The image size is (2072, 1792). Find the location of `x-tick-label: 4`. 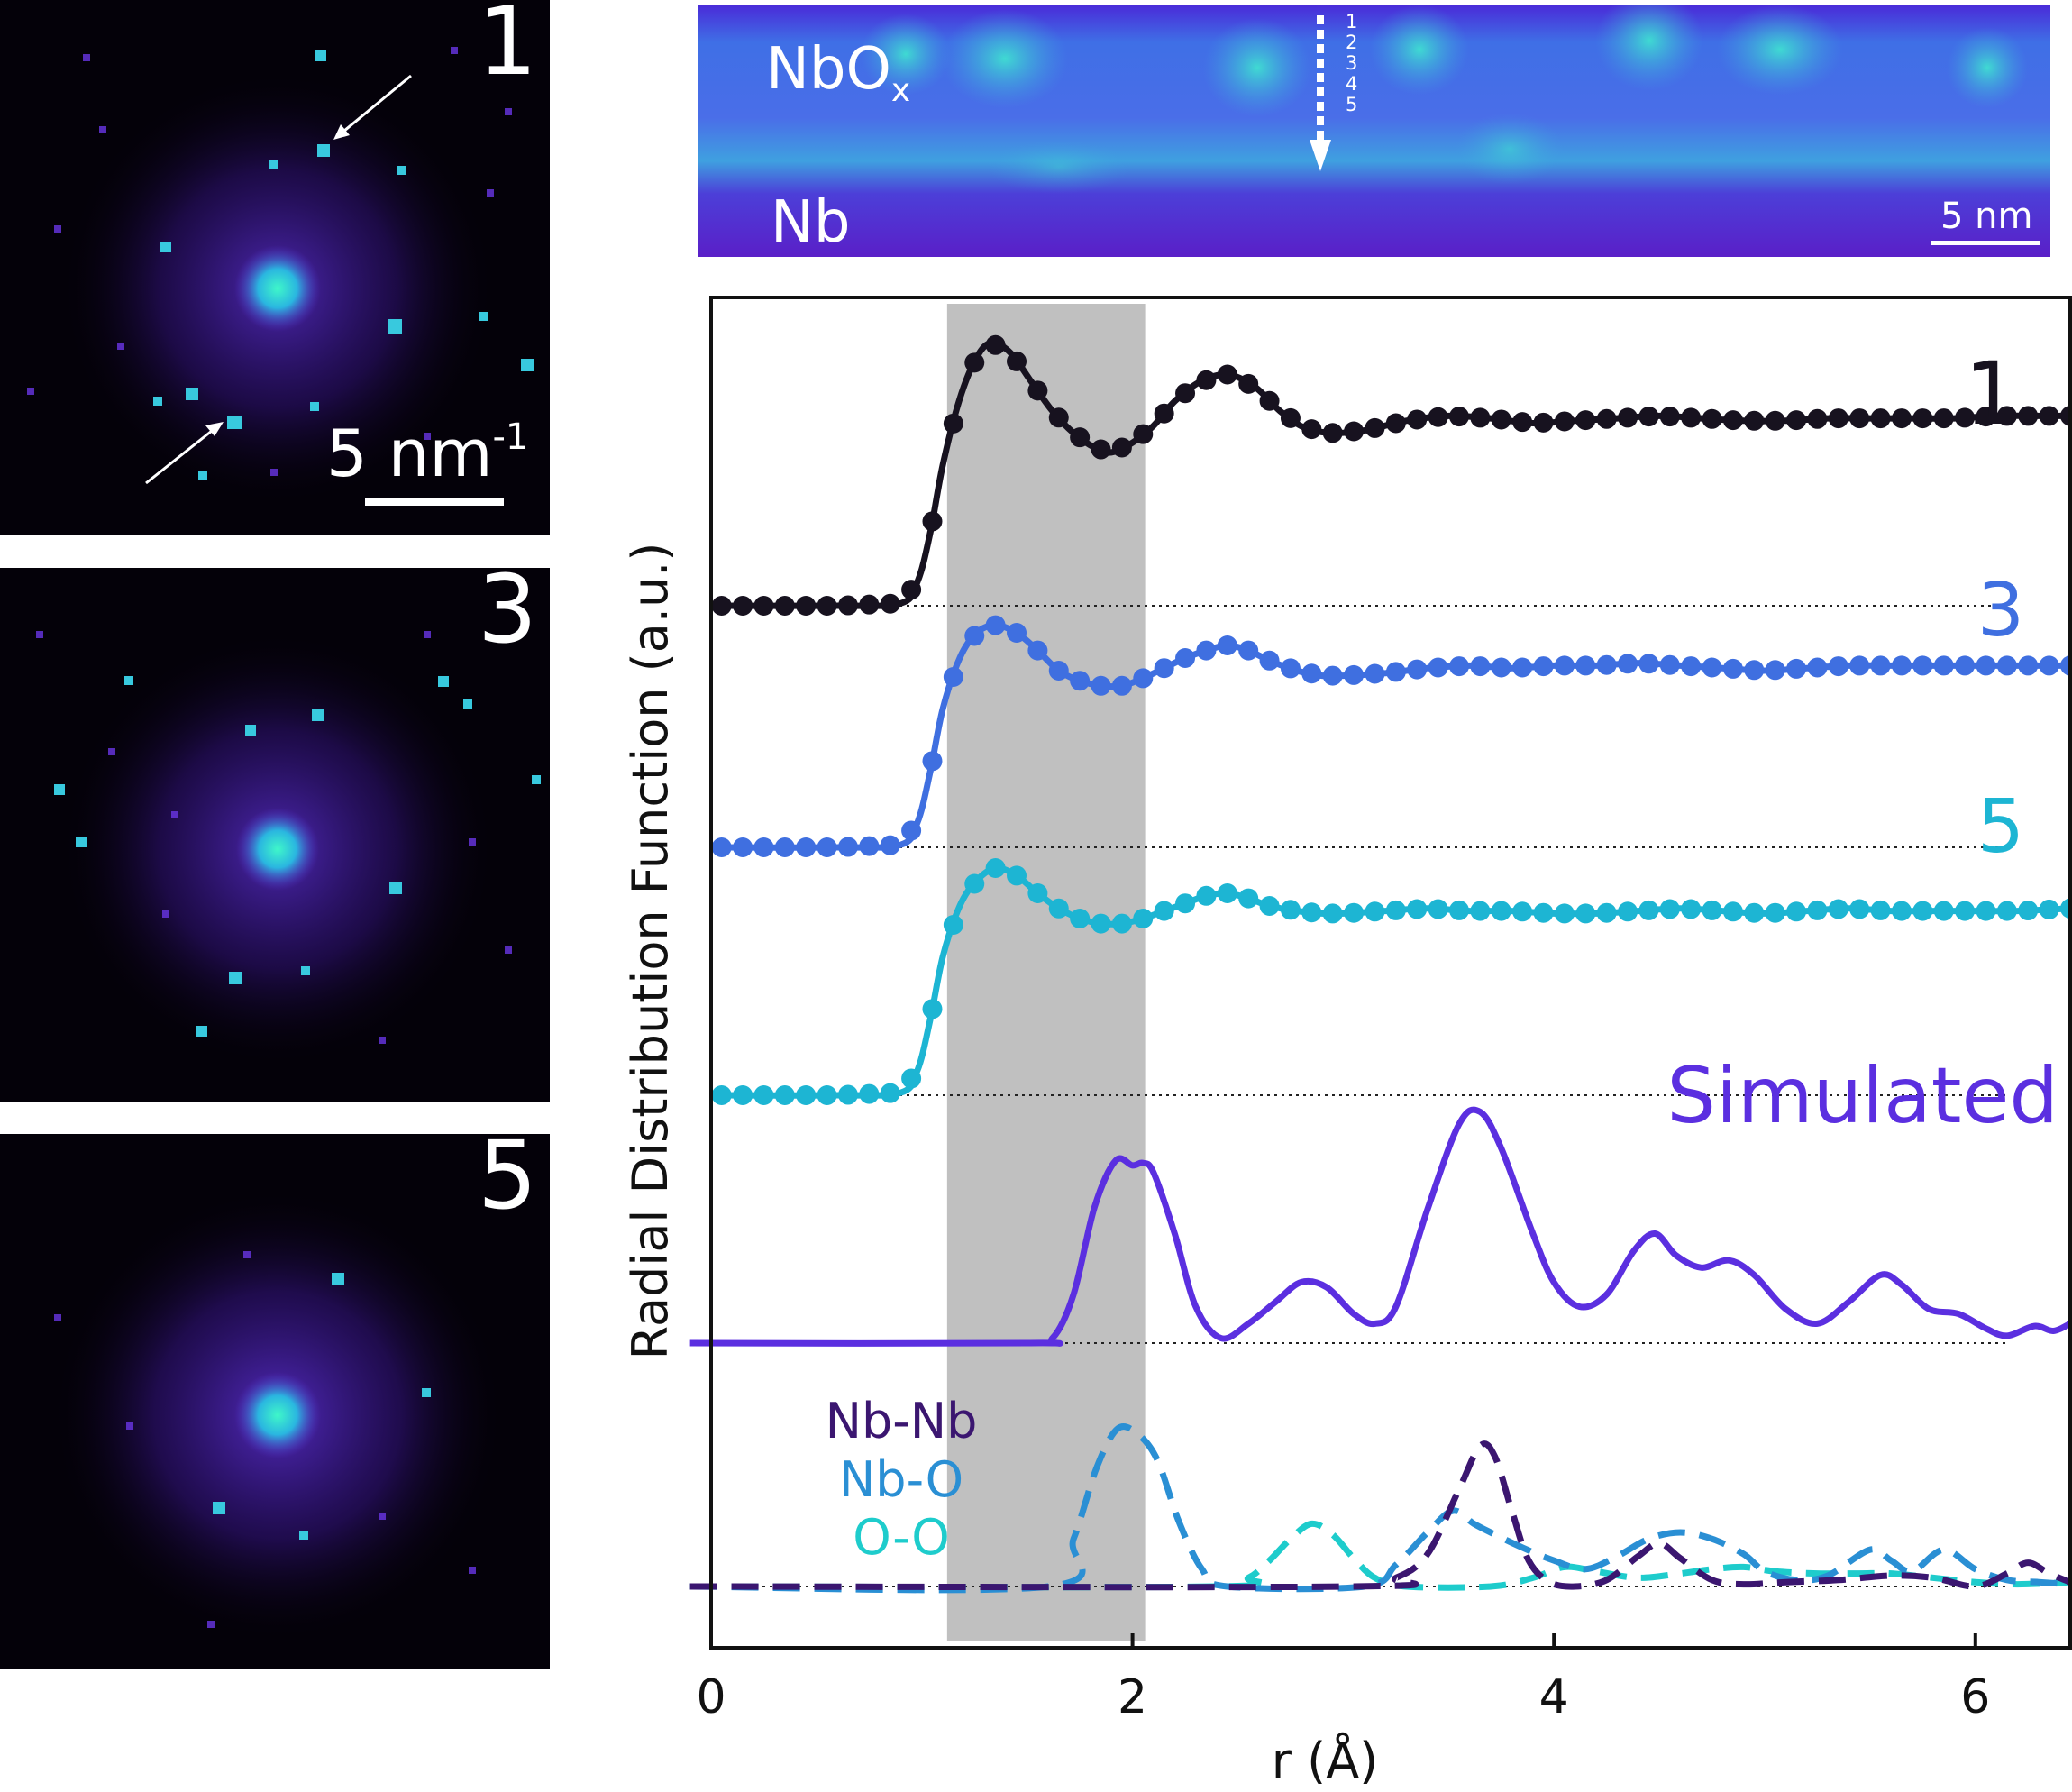

x-tick-label: 4 is located at coordinates (1554, 1697).